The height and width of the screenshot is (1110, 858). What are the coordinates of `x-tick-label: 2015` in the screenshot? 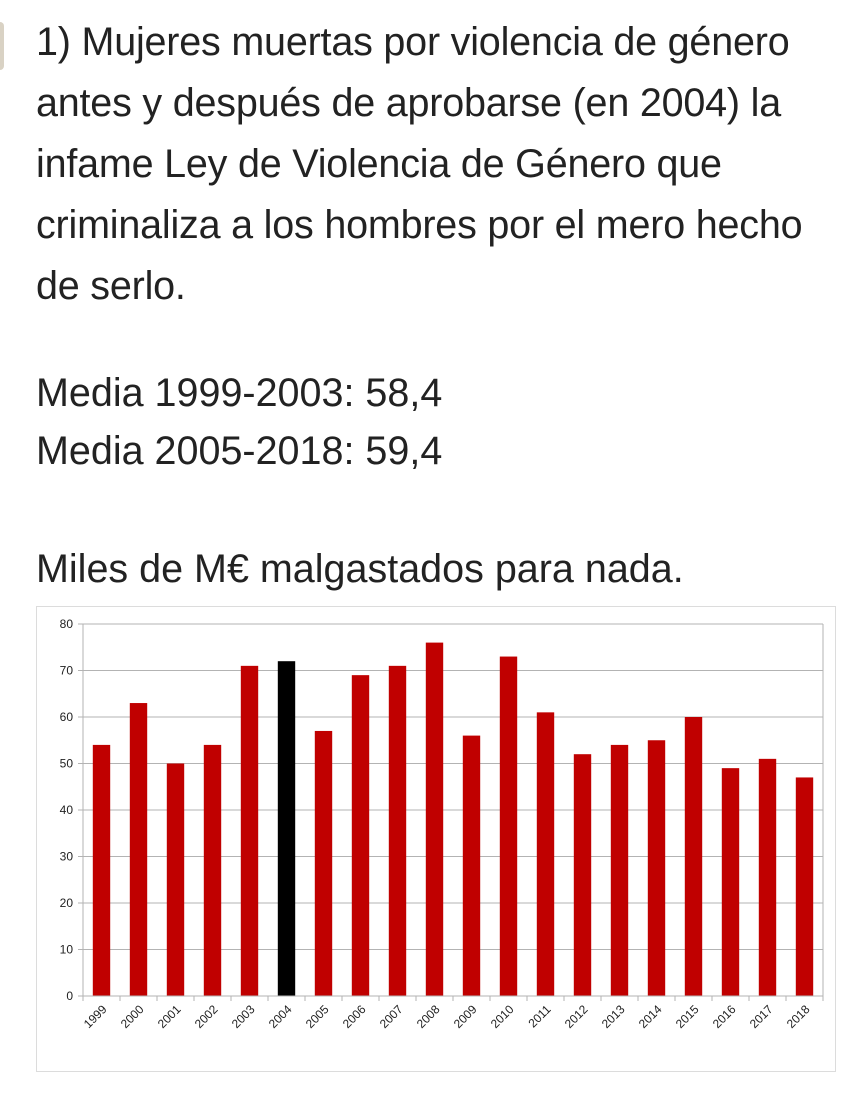 It's located at (687, 1016).